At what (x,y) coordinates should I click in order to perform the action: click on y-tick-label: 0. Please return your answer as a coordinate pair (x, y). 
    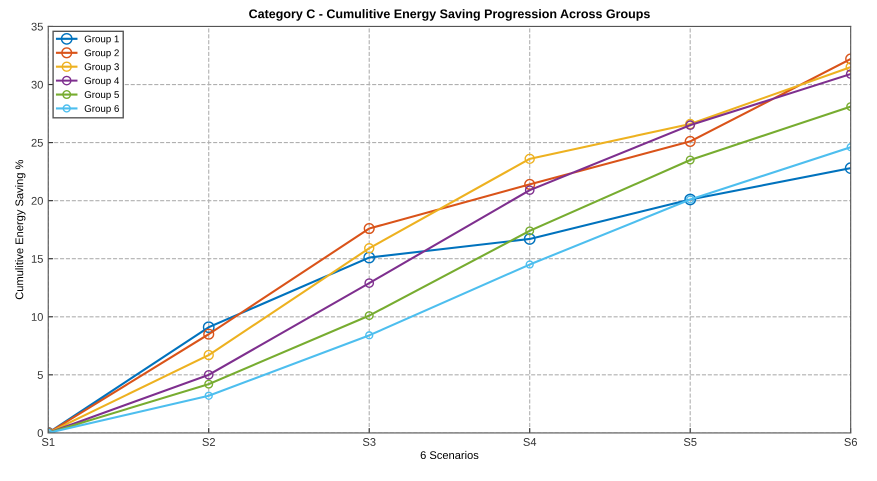
    Looking at the image, I should click on (40, 433).